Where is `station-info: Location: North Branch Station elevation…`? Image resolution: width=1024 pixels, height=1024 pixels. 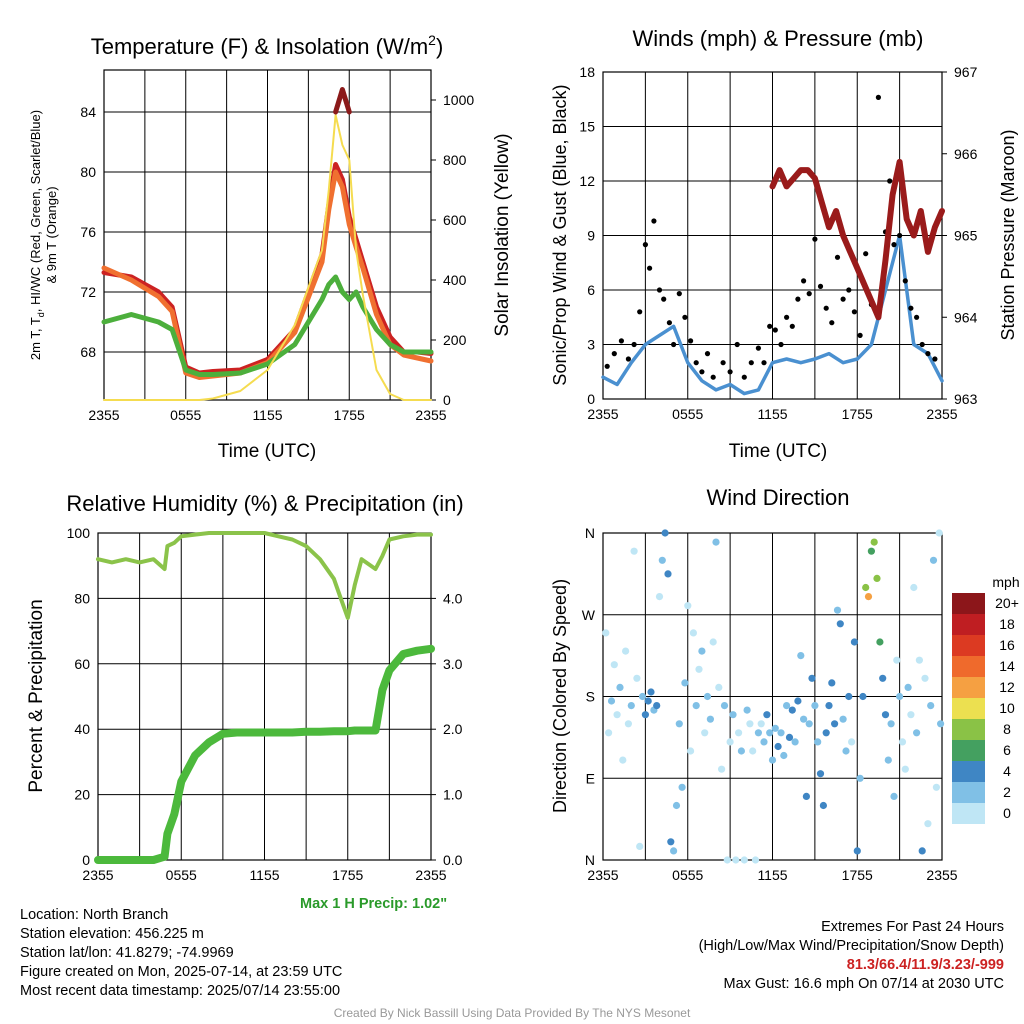
station-info: Location: North Branch Station elevation… is located at coordinates (181, 953).